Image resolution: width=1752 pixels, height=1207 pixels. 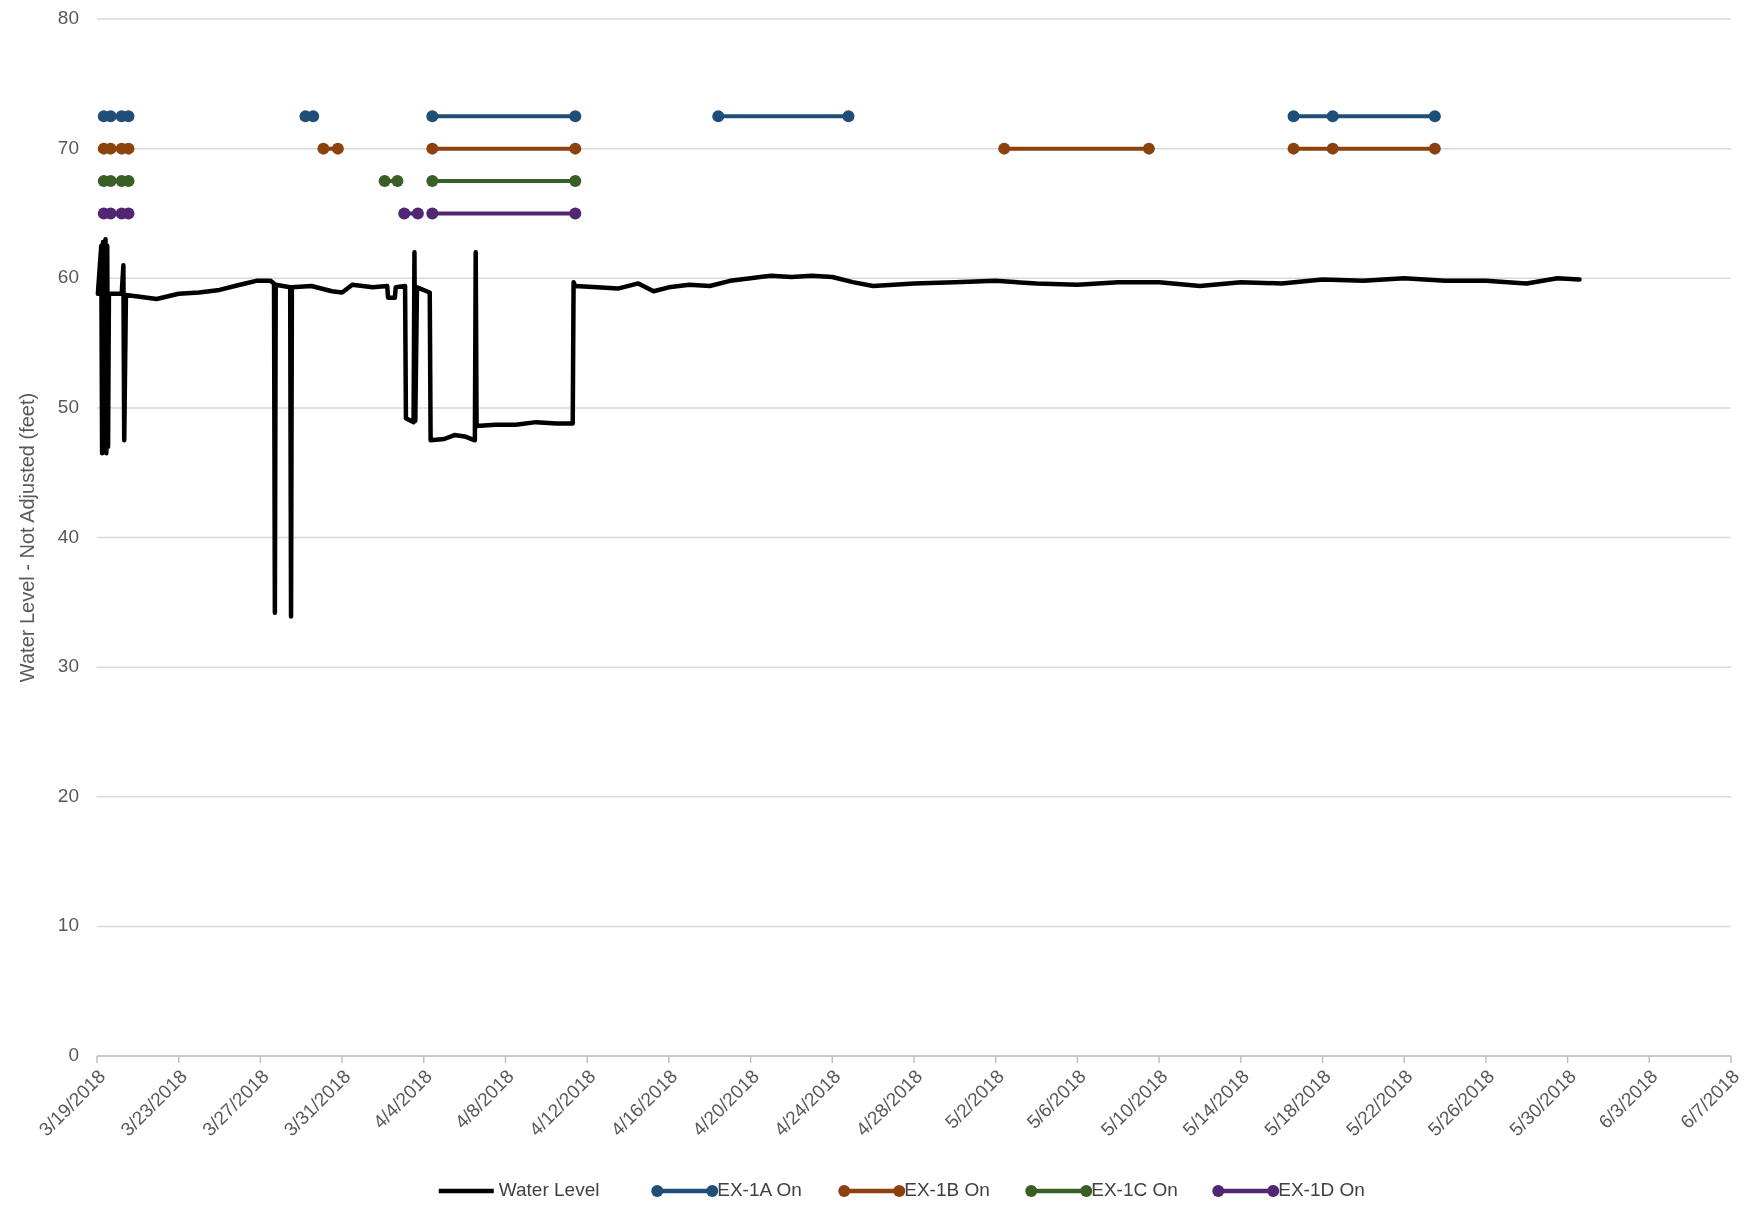 What do you see at coordinates (1321, 1190) in the screenshot?
I see `legend-label: EX-1D On` at bounding box center [1321, 1190].